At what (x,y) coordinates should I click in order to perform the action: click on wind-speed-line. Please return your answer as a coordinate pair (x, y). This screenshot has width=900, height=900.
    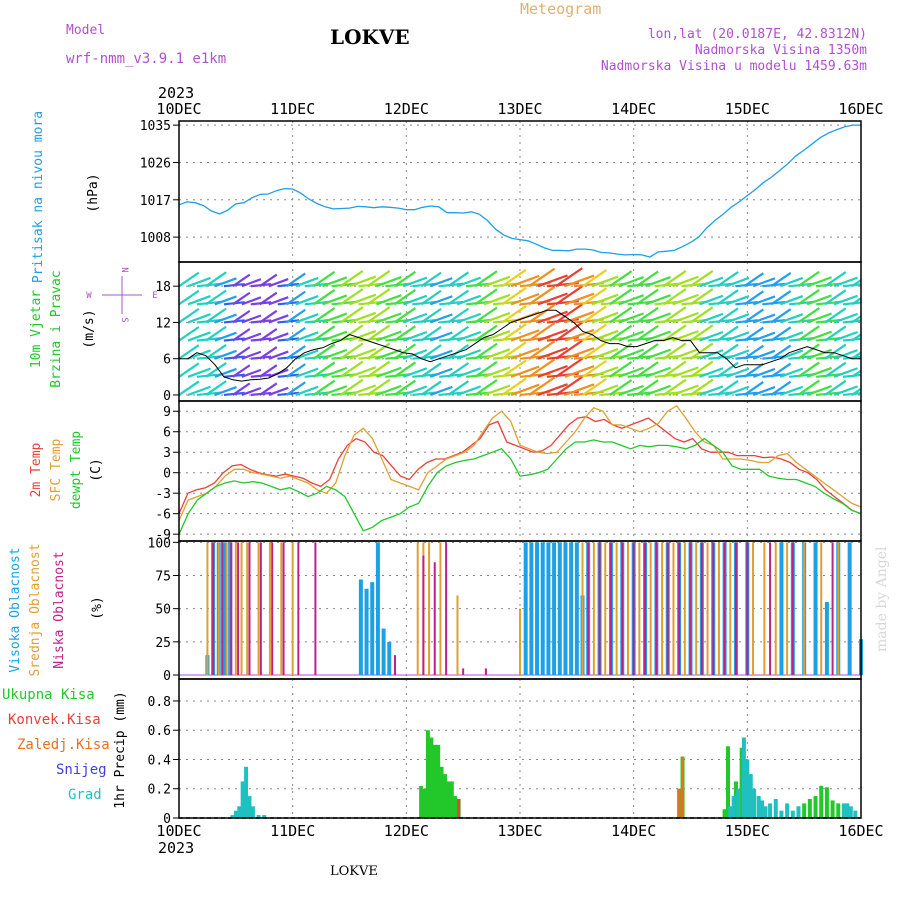
    Looking at the image, I should click on (520, 345).